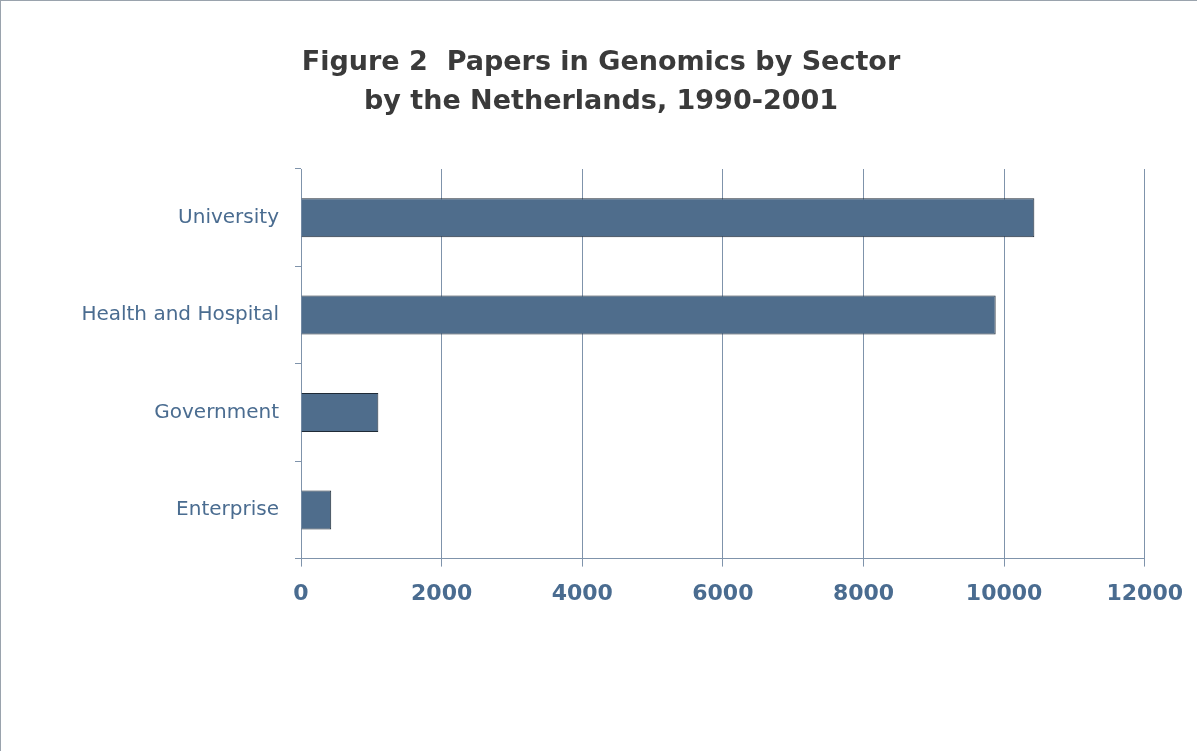  Describe the element at coordinates (863, 592) in the screenshot. I see `x-tick-label: 8000` at that location.